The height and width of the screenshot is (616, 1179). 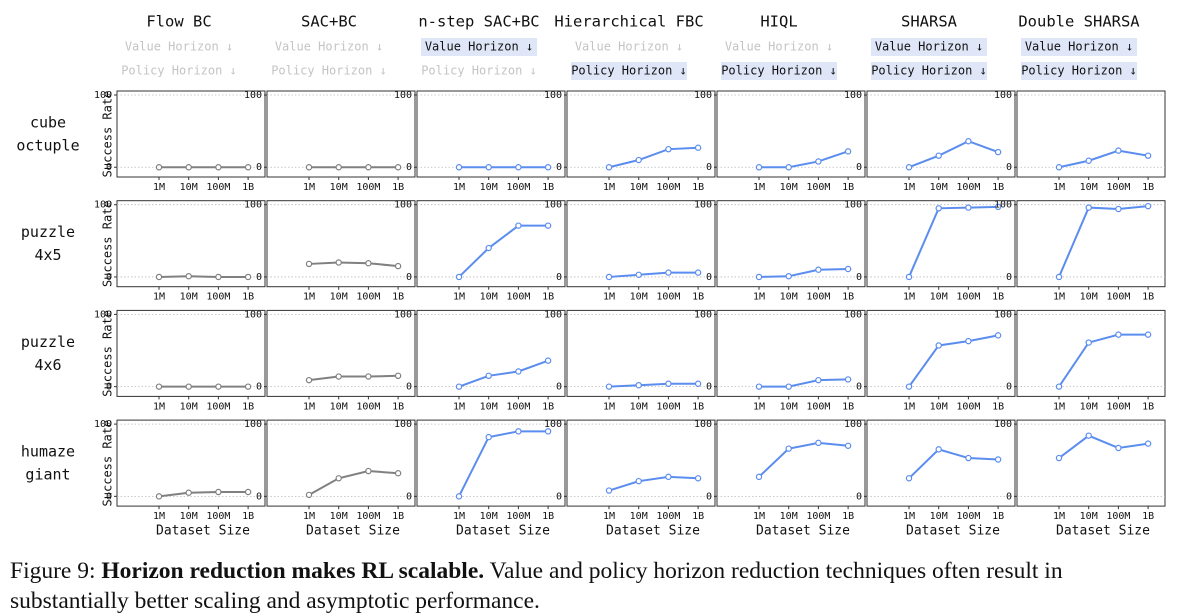 I want to click on badge-bg, so click(x=629, y=71).